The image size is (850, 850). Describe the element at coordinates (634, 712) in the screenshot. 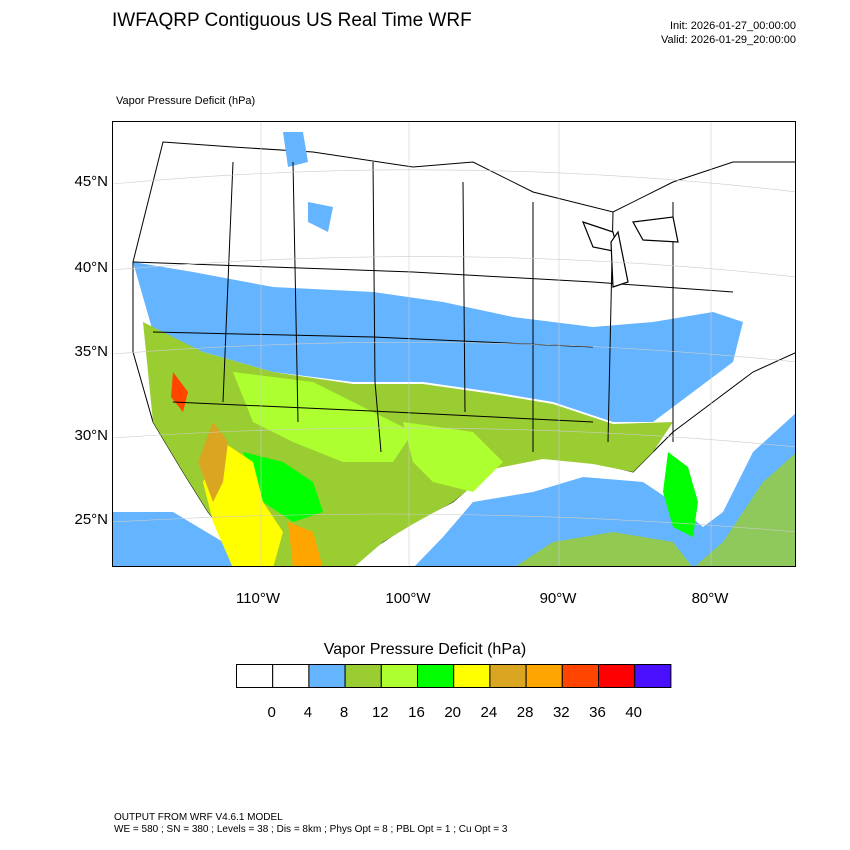

I see `colorbar-level-label: 40` at that location.